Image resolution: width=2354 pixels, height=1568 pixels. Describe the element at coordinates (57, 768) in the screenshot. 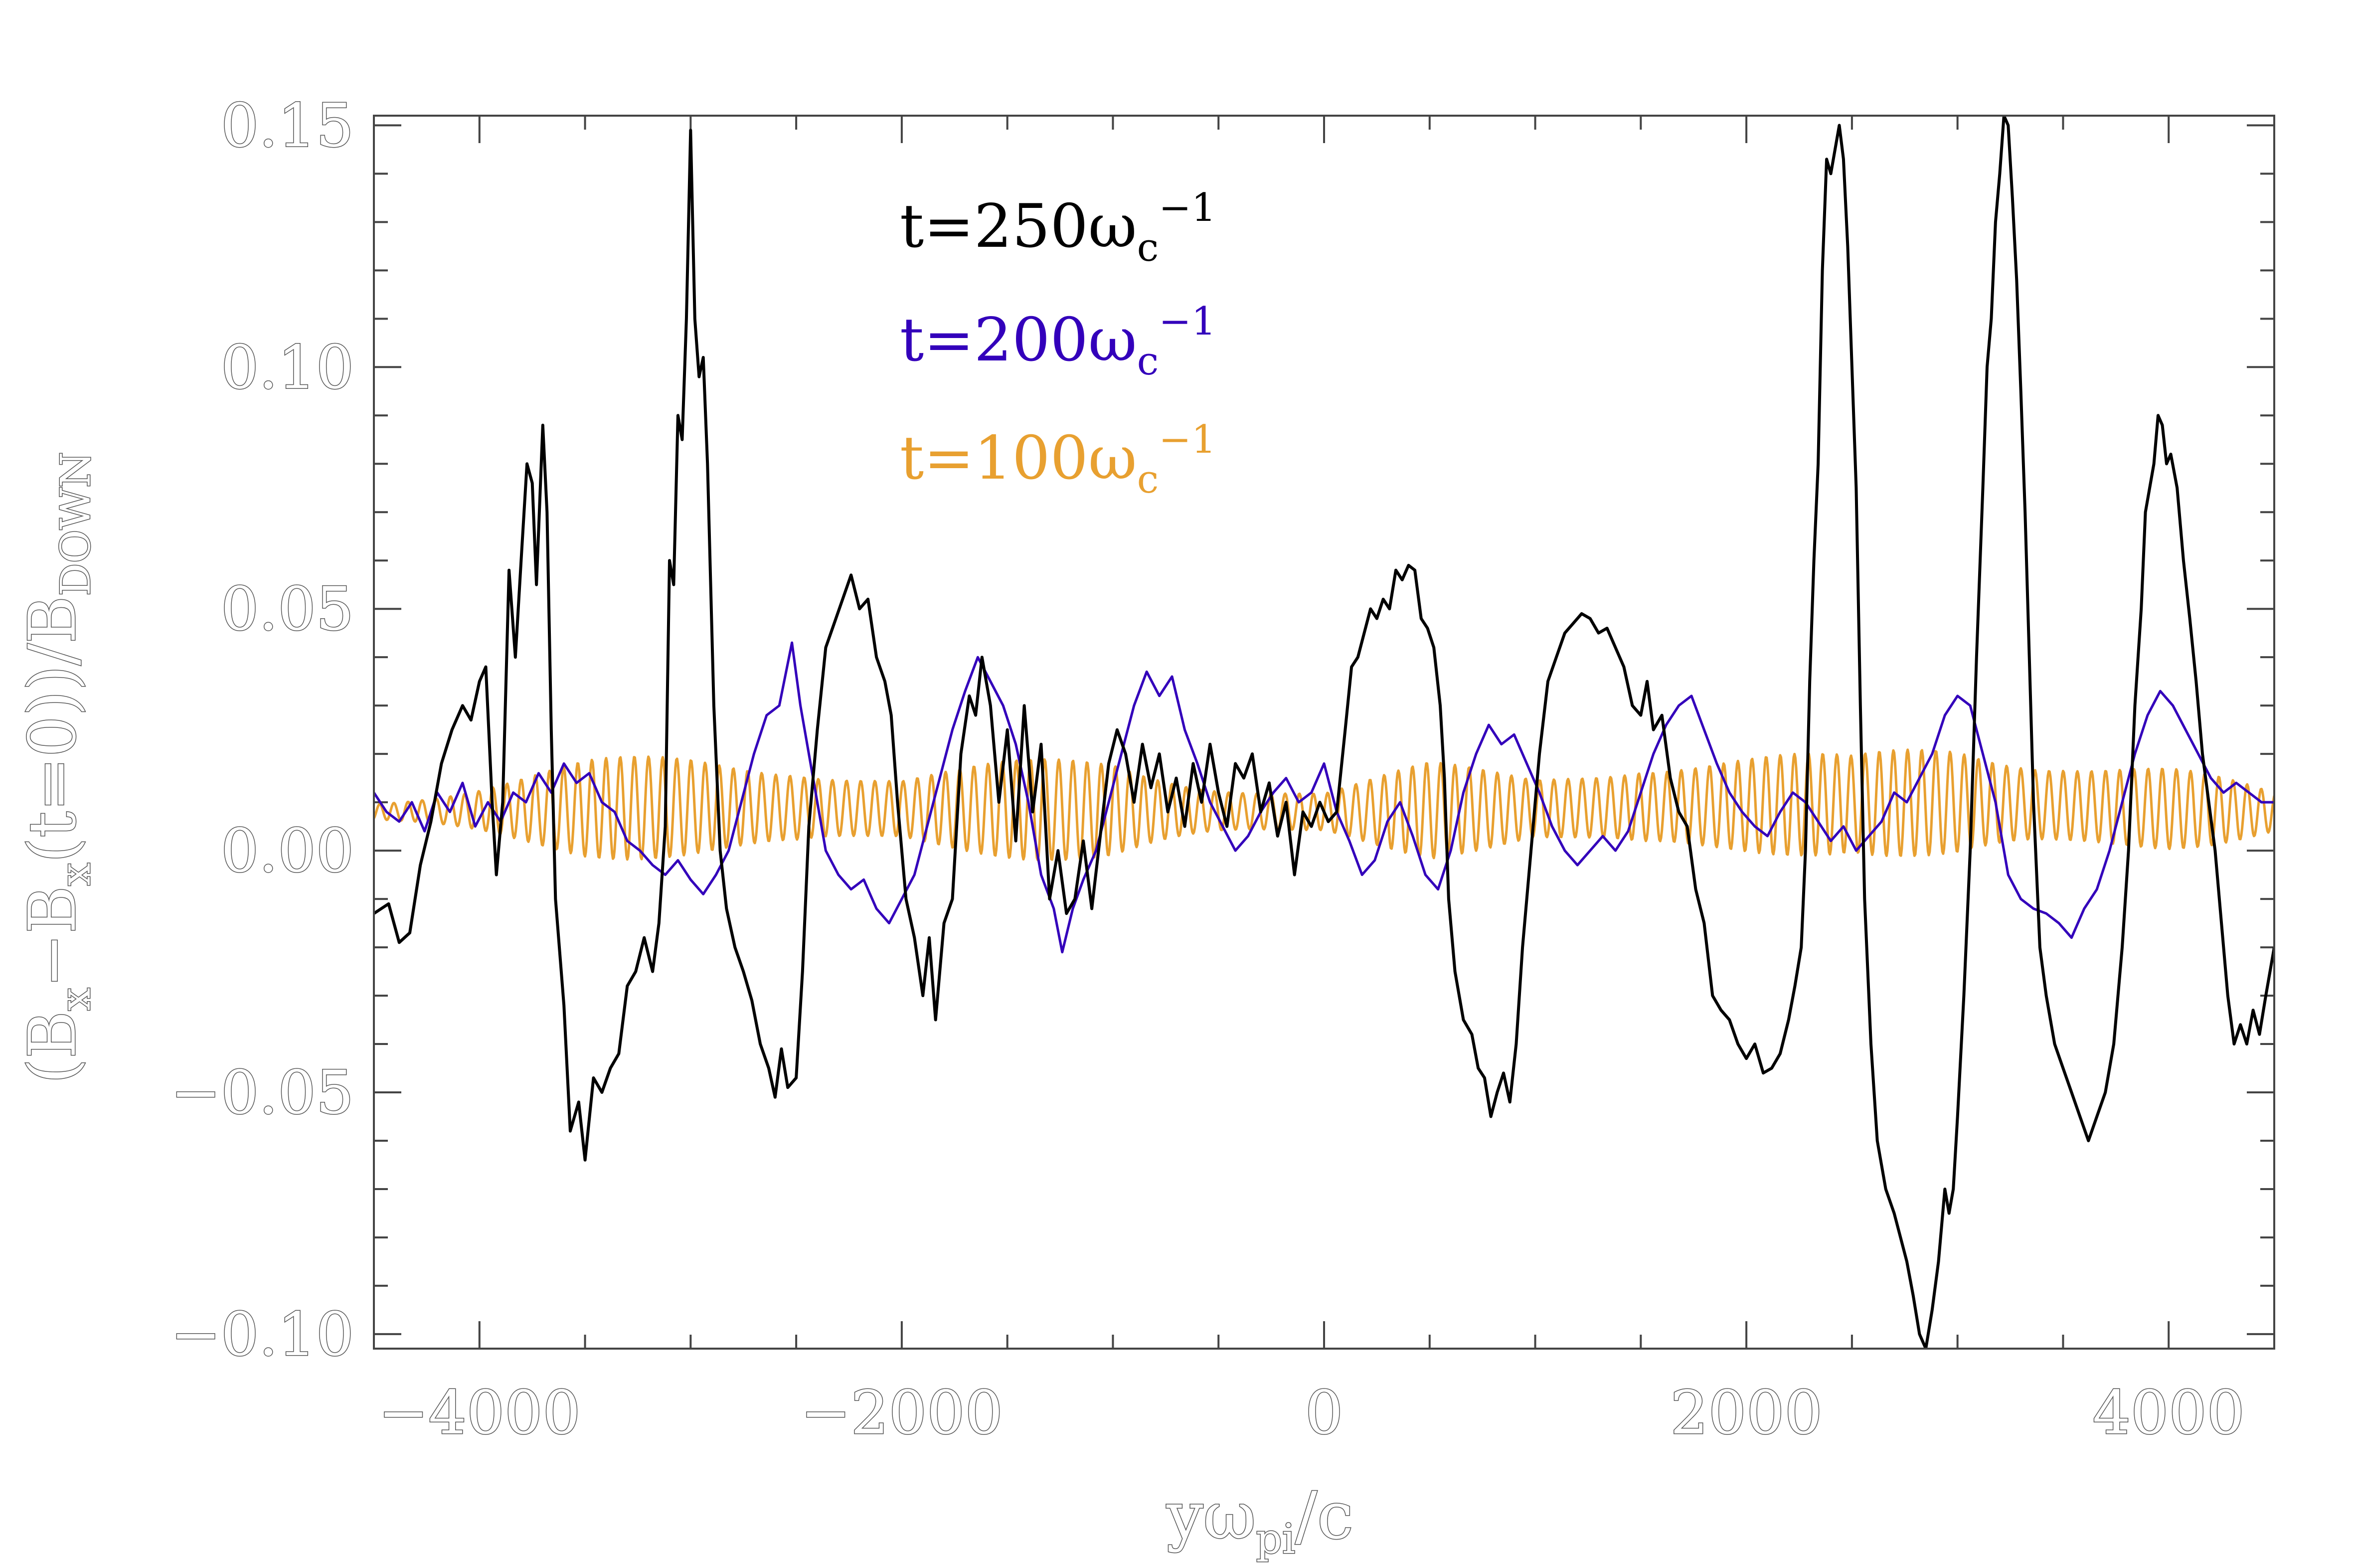

I see `y-axis-title: (Bx−Bx(t=0))/BDOWN` at that location.